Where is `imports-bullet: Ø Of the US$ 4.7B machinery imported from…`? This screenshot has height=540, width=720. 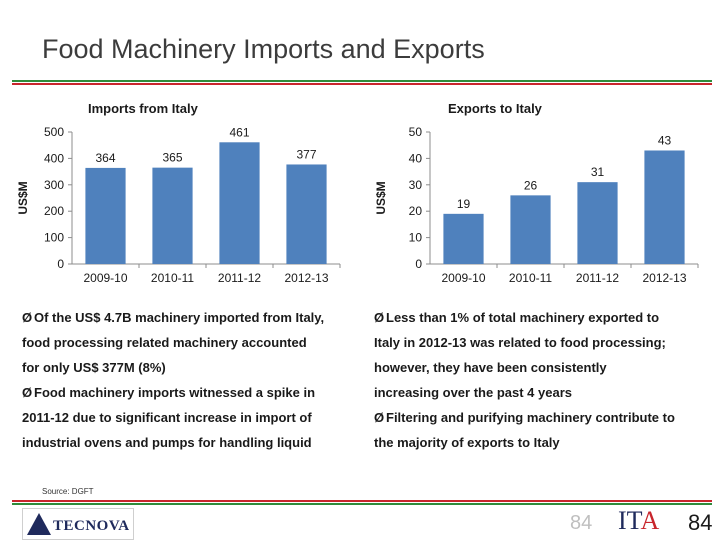 imports-bullet: Ø Of the US$ 4.7B machinery imported from… is located at coordinates (192, 317).